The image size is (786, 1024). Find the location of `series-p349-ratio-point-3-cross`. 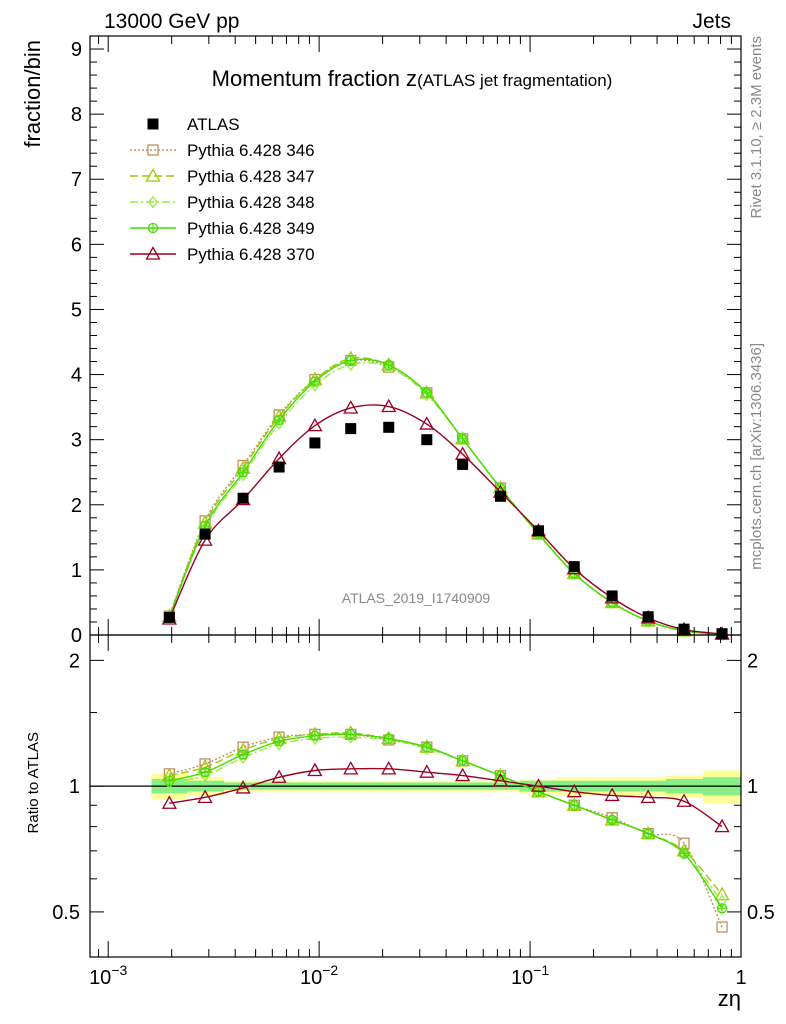

series-p349-ratio-point-3-cross is located at coordinates (279, 741).